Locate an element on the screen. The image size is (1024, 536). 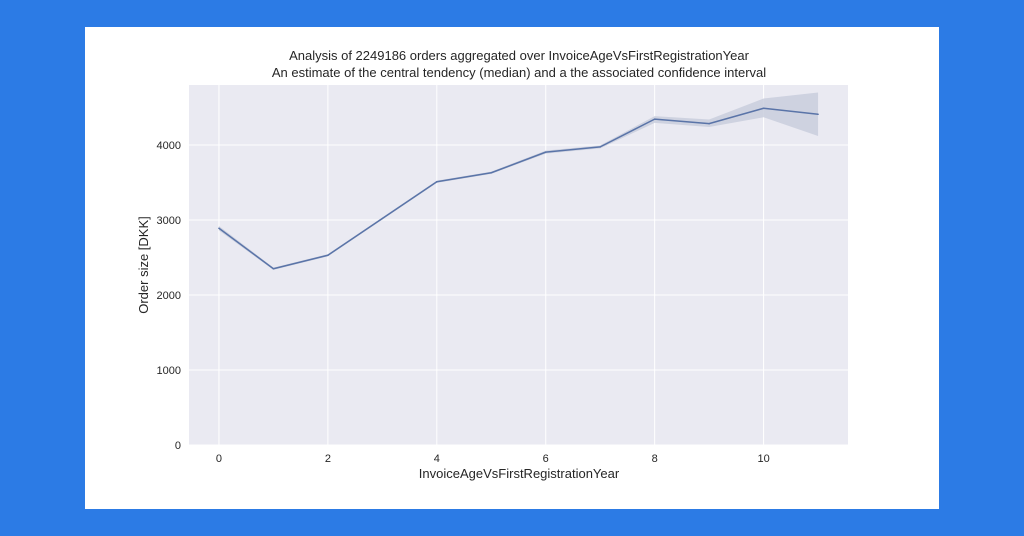
x-tick-labels: 0 2 4 6 8 10 is located at coordinates (493, 459).